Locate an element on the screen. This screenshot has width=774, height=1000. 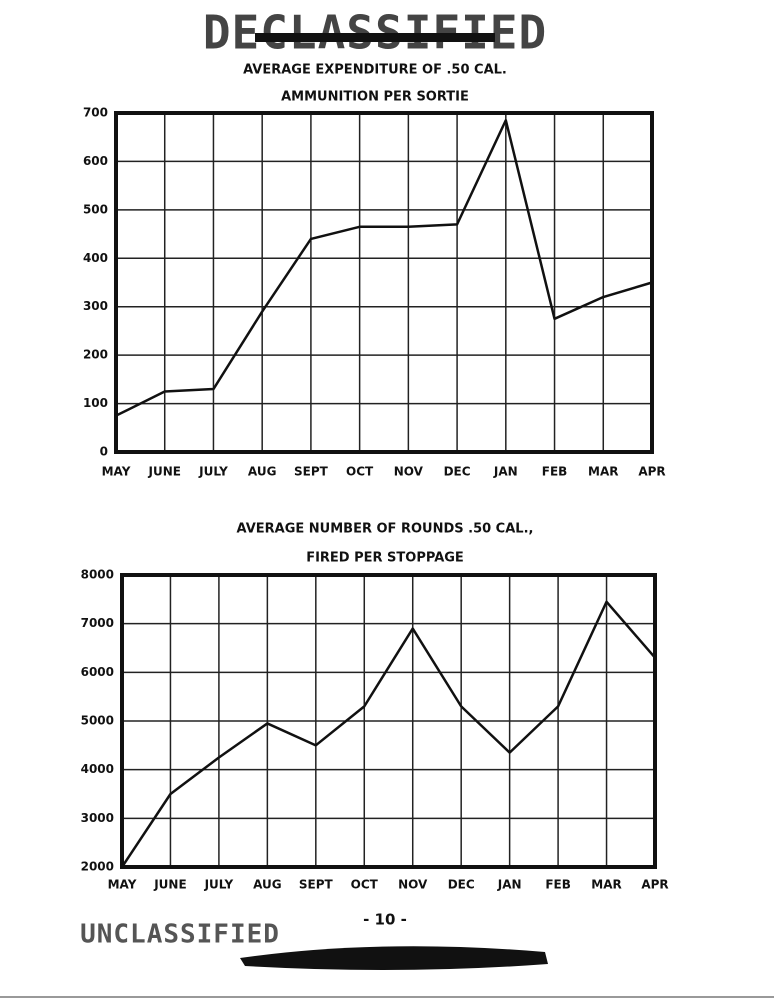
y-tick-label: 2000 is located at coordinates (97, 867).